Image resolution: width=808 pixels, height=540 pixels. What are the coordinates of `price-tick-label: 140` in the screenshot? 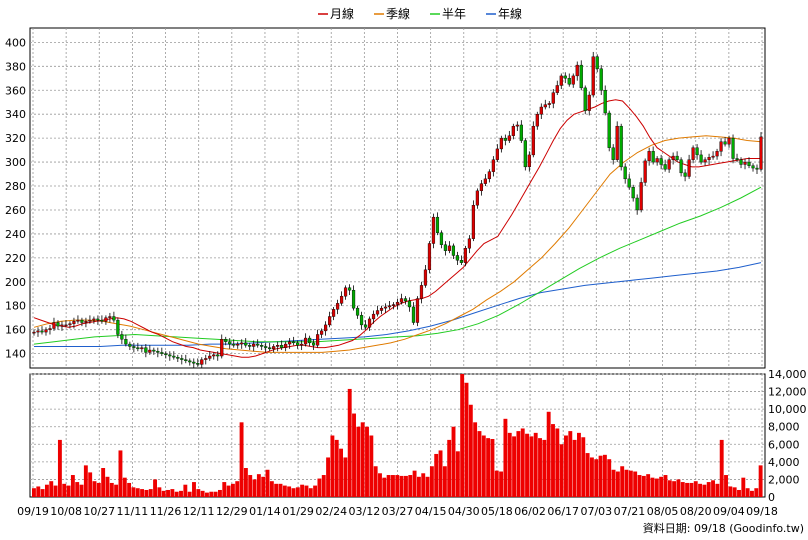 It's located at (15, 354).